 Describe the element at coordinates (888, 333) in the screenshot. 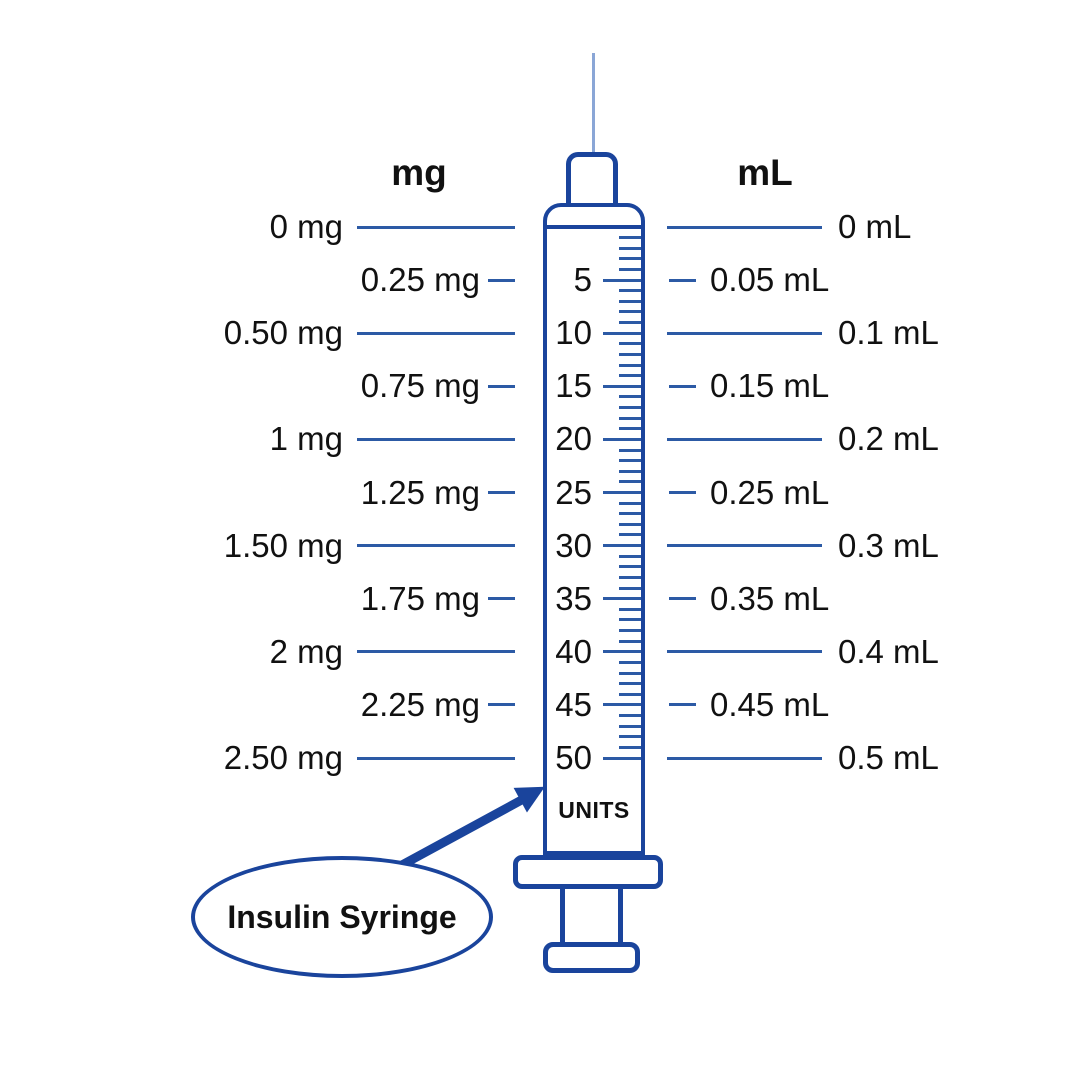

I see `ml-row-label: 0.1 mL` at that location.